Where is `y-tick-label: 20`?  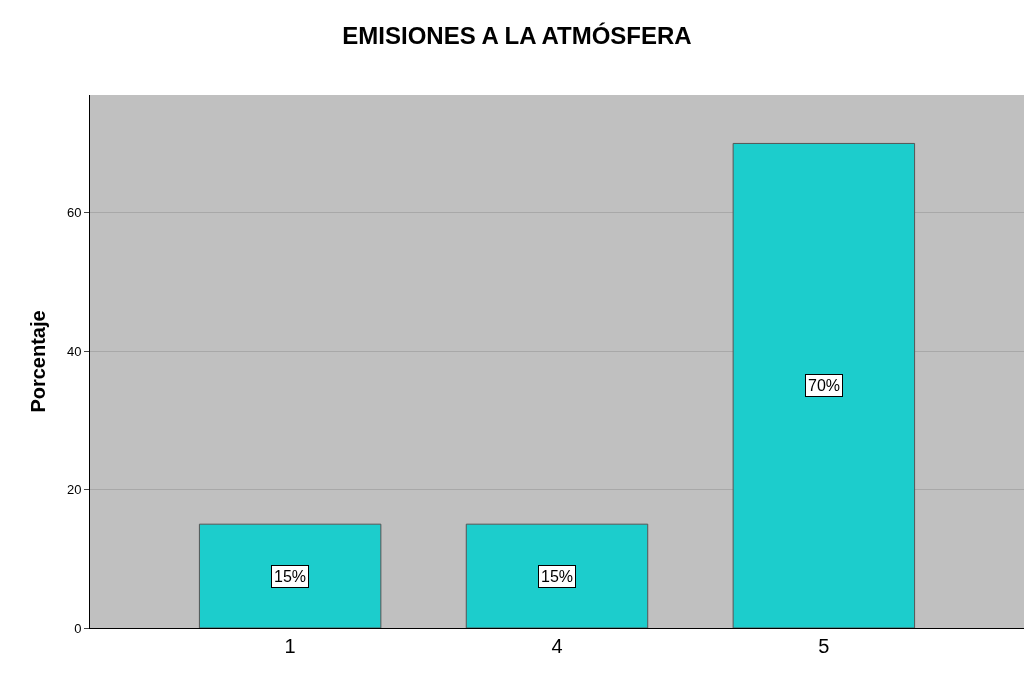 y-tick-label: 20 is located at coordinates (74, 490).